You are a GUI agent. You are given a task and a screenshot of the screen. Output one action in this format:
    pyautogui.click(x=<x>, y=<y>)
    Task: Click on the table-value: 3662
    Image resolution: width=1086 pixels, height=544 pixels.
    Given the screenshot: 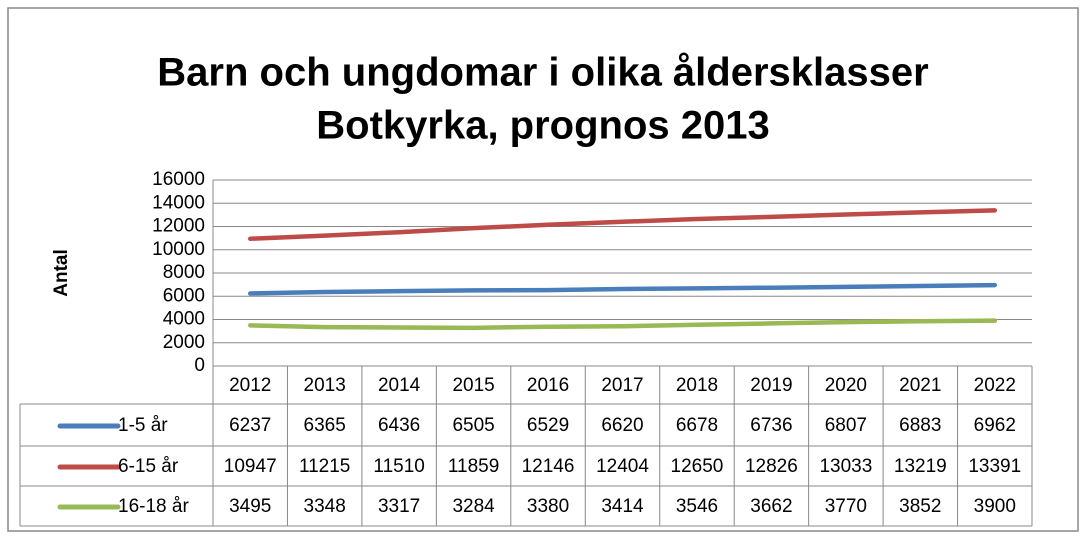 What is the action you would take?
    pyautogui.click(x=771, y=506)
    